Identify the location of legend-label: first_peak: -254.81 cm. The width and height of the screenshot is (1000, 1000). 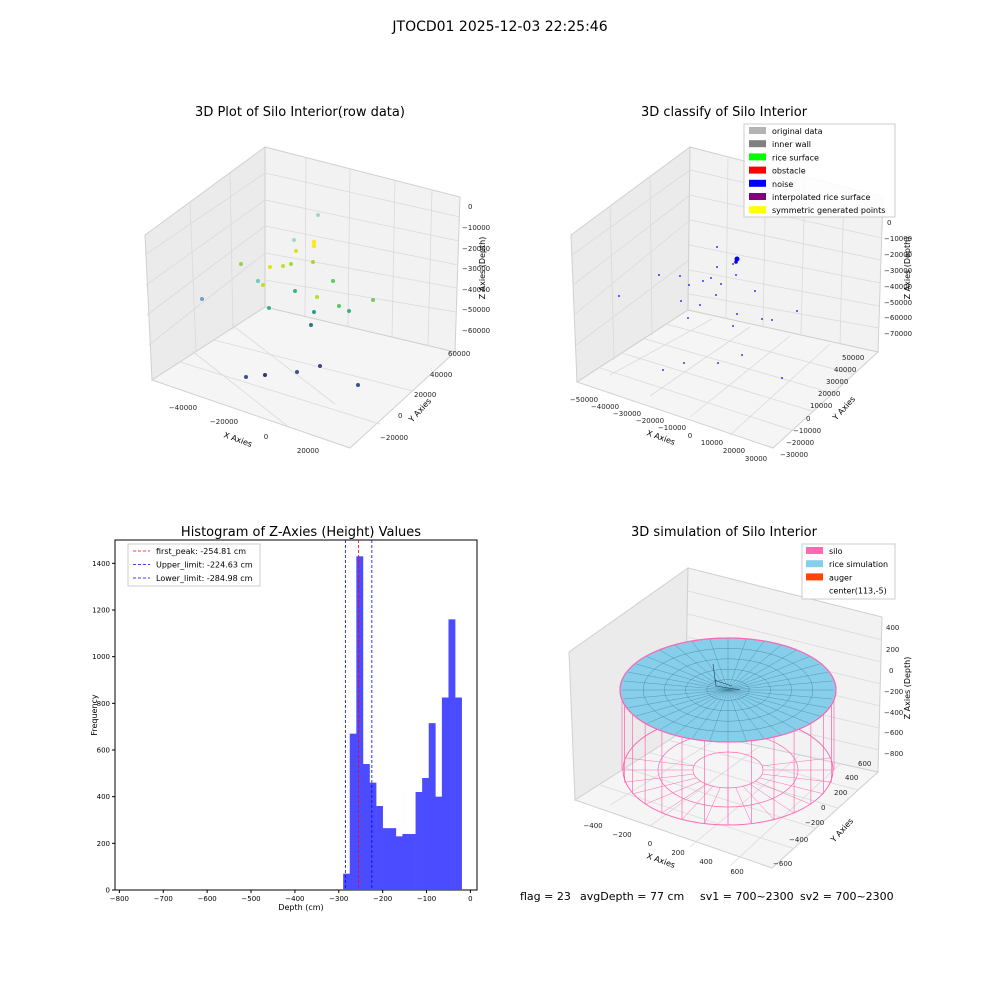
(201, 551).